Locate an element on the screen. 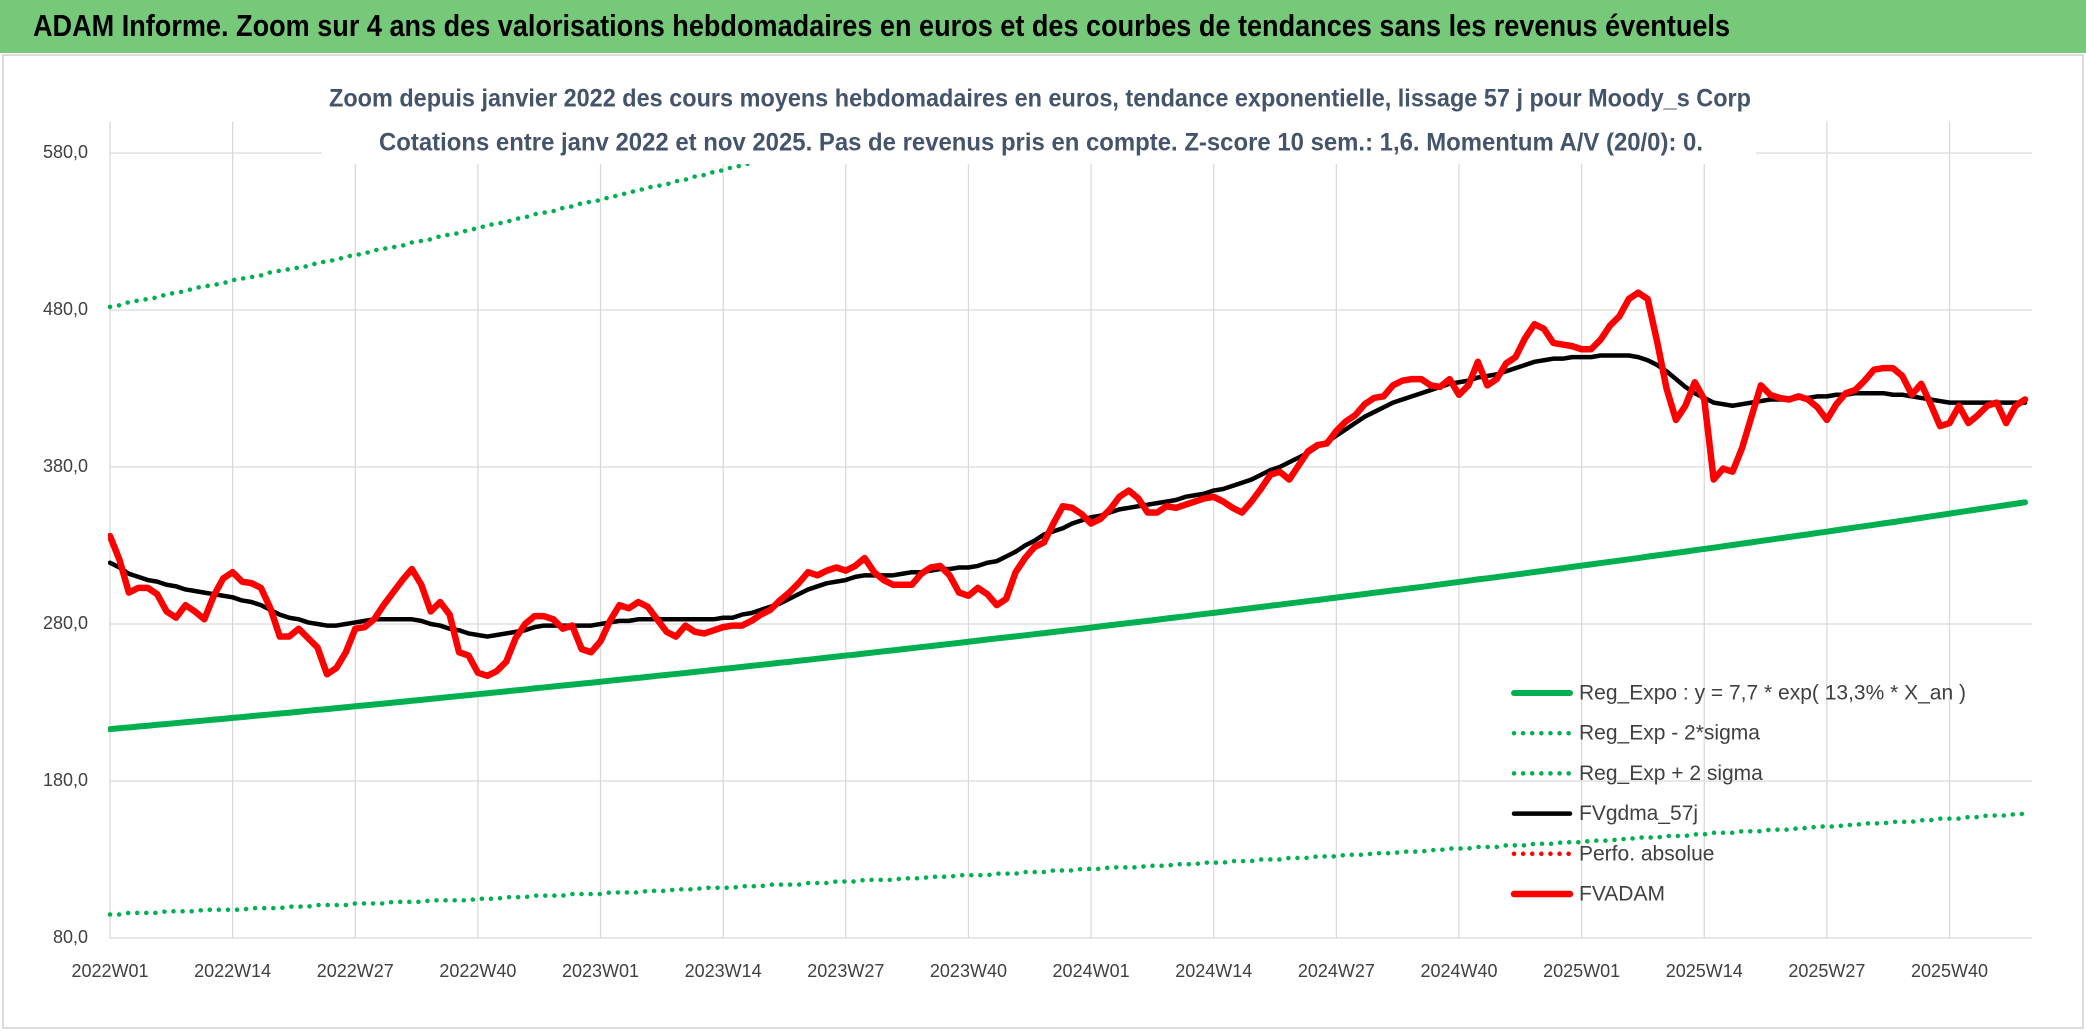 The width and height of the screenshot is (2086, 1031). x-tick-label: 2024W27 is located at coordinates (1336, 971).